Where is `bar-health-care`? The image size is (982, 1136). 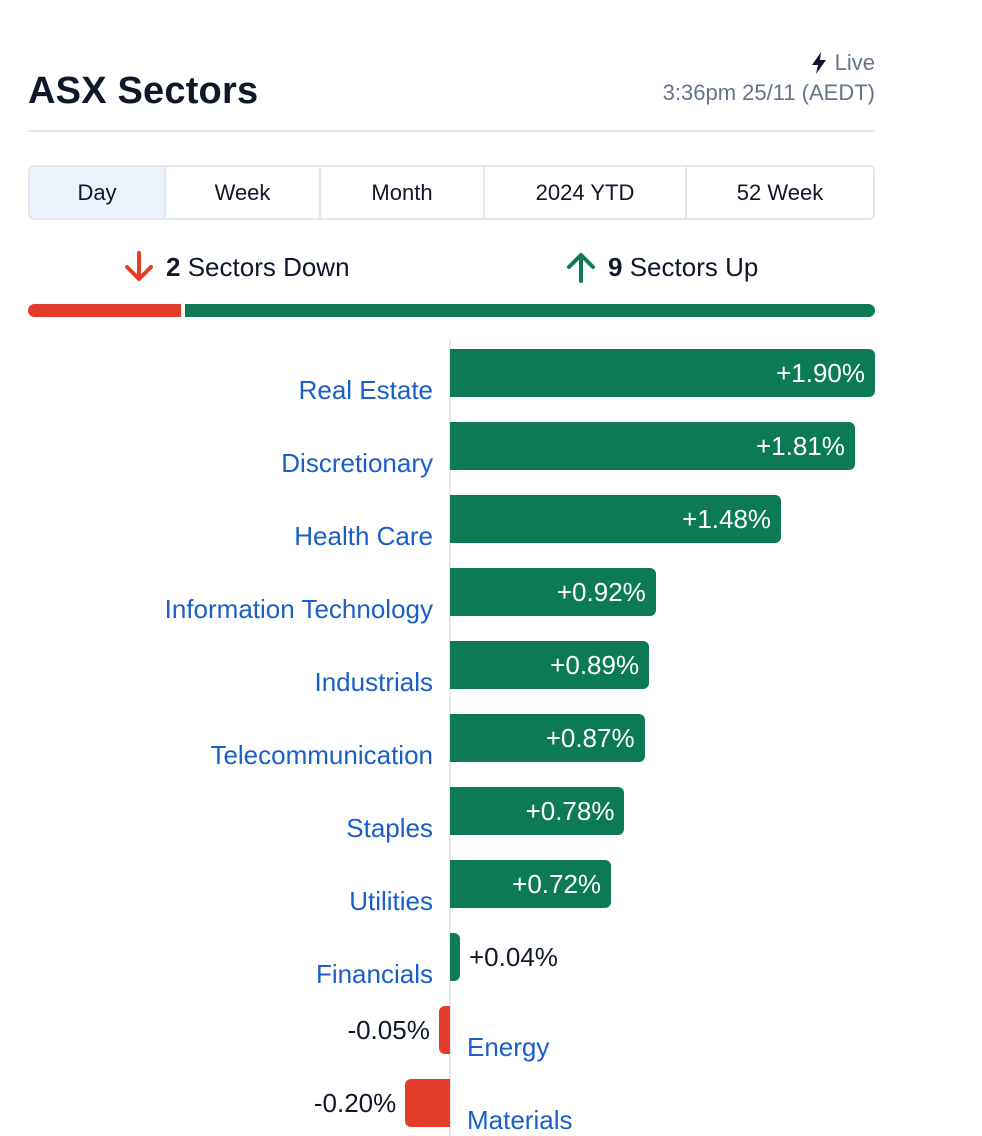 bar-health-care is located at coordinates (616, 519).